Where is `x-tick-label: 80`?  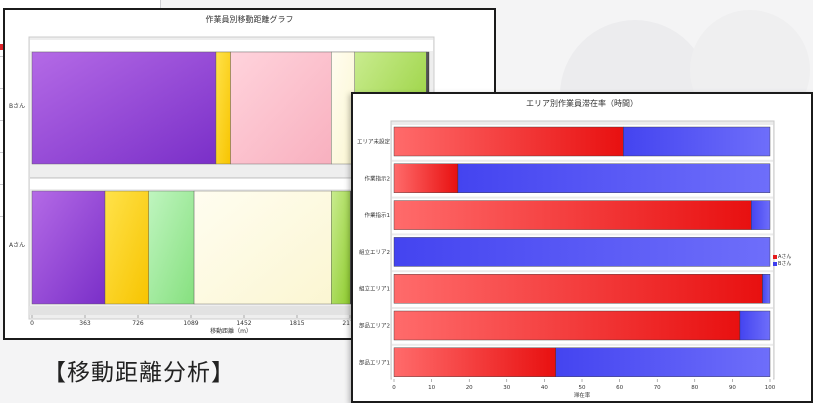
x-tick-label: 80 is located at coordinates (694, 388).